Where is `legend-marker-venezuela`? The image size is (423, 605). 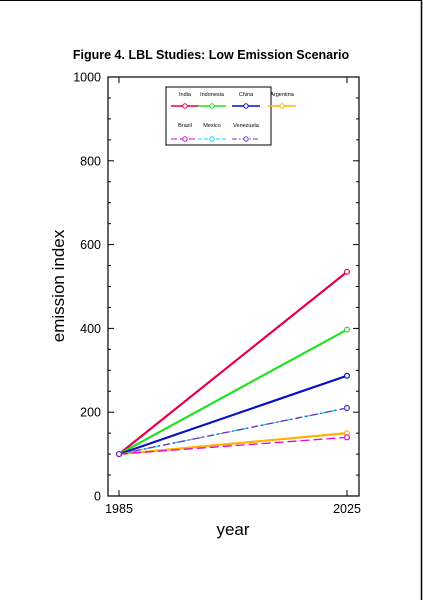 legend-marker-venezuela is located at coordinates (246, 139).